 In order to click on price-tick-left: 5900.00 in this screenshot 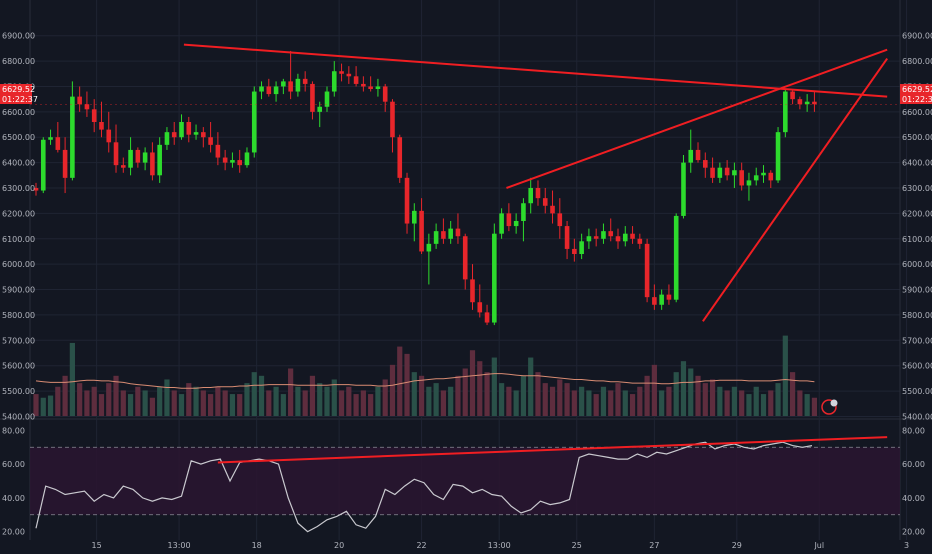, I will do `click(18, 290)`.